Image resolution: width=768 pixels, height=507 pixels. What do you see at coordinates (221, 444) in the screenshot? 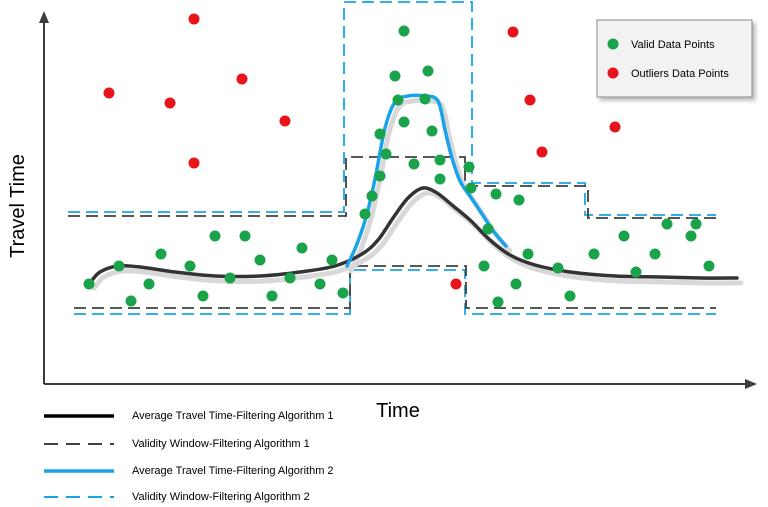
I see `legend-label-window-alg1: Validity Window-Filtering Algorithm 1` at bounding box center [221, 444].